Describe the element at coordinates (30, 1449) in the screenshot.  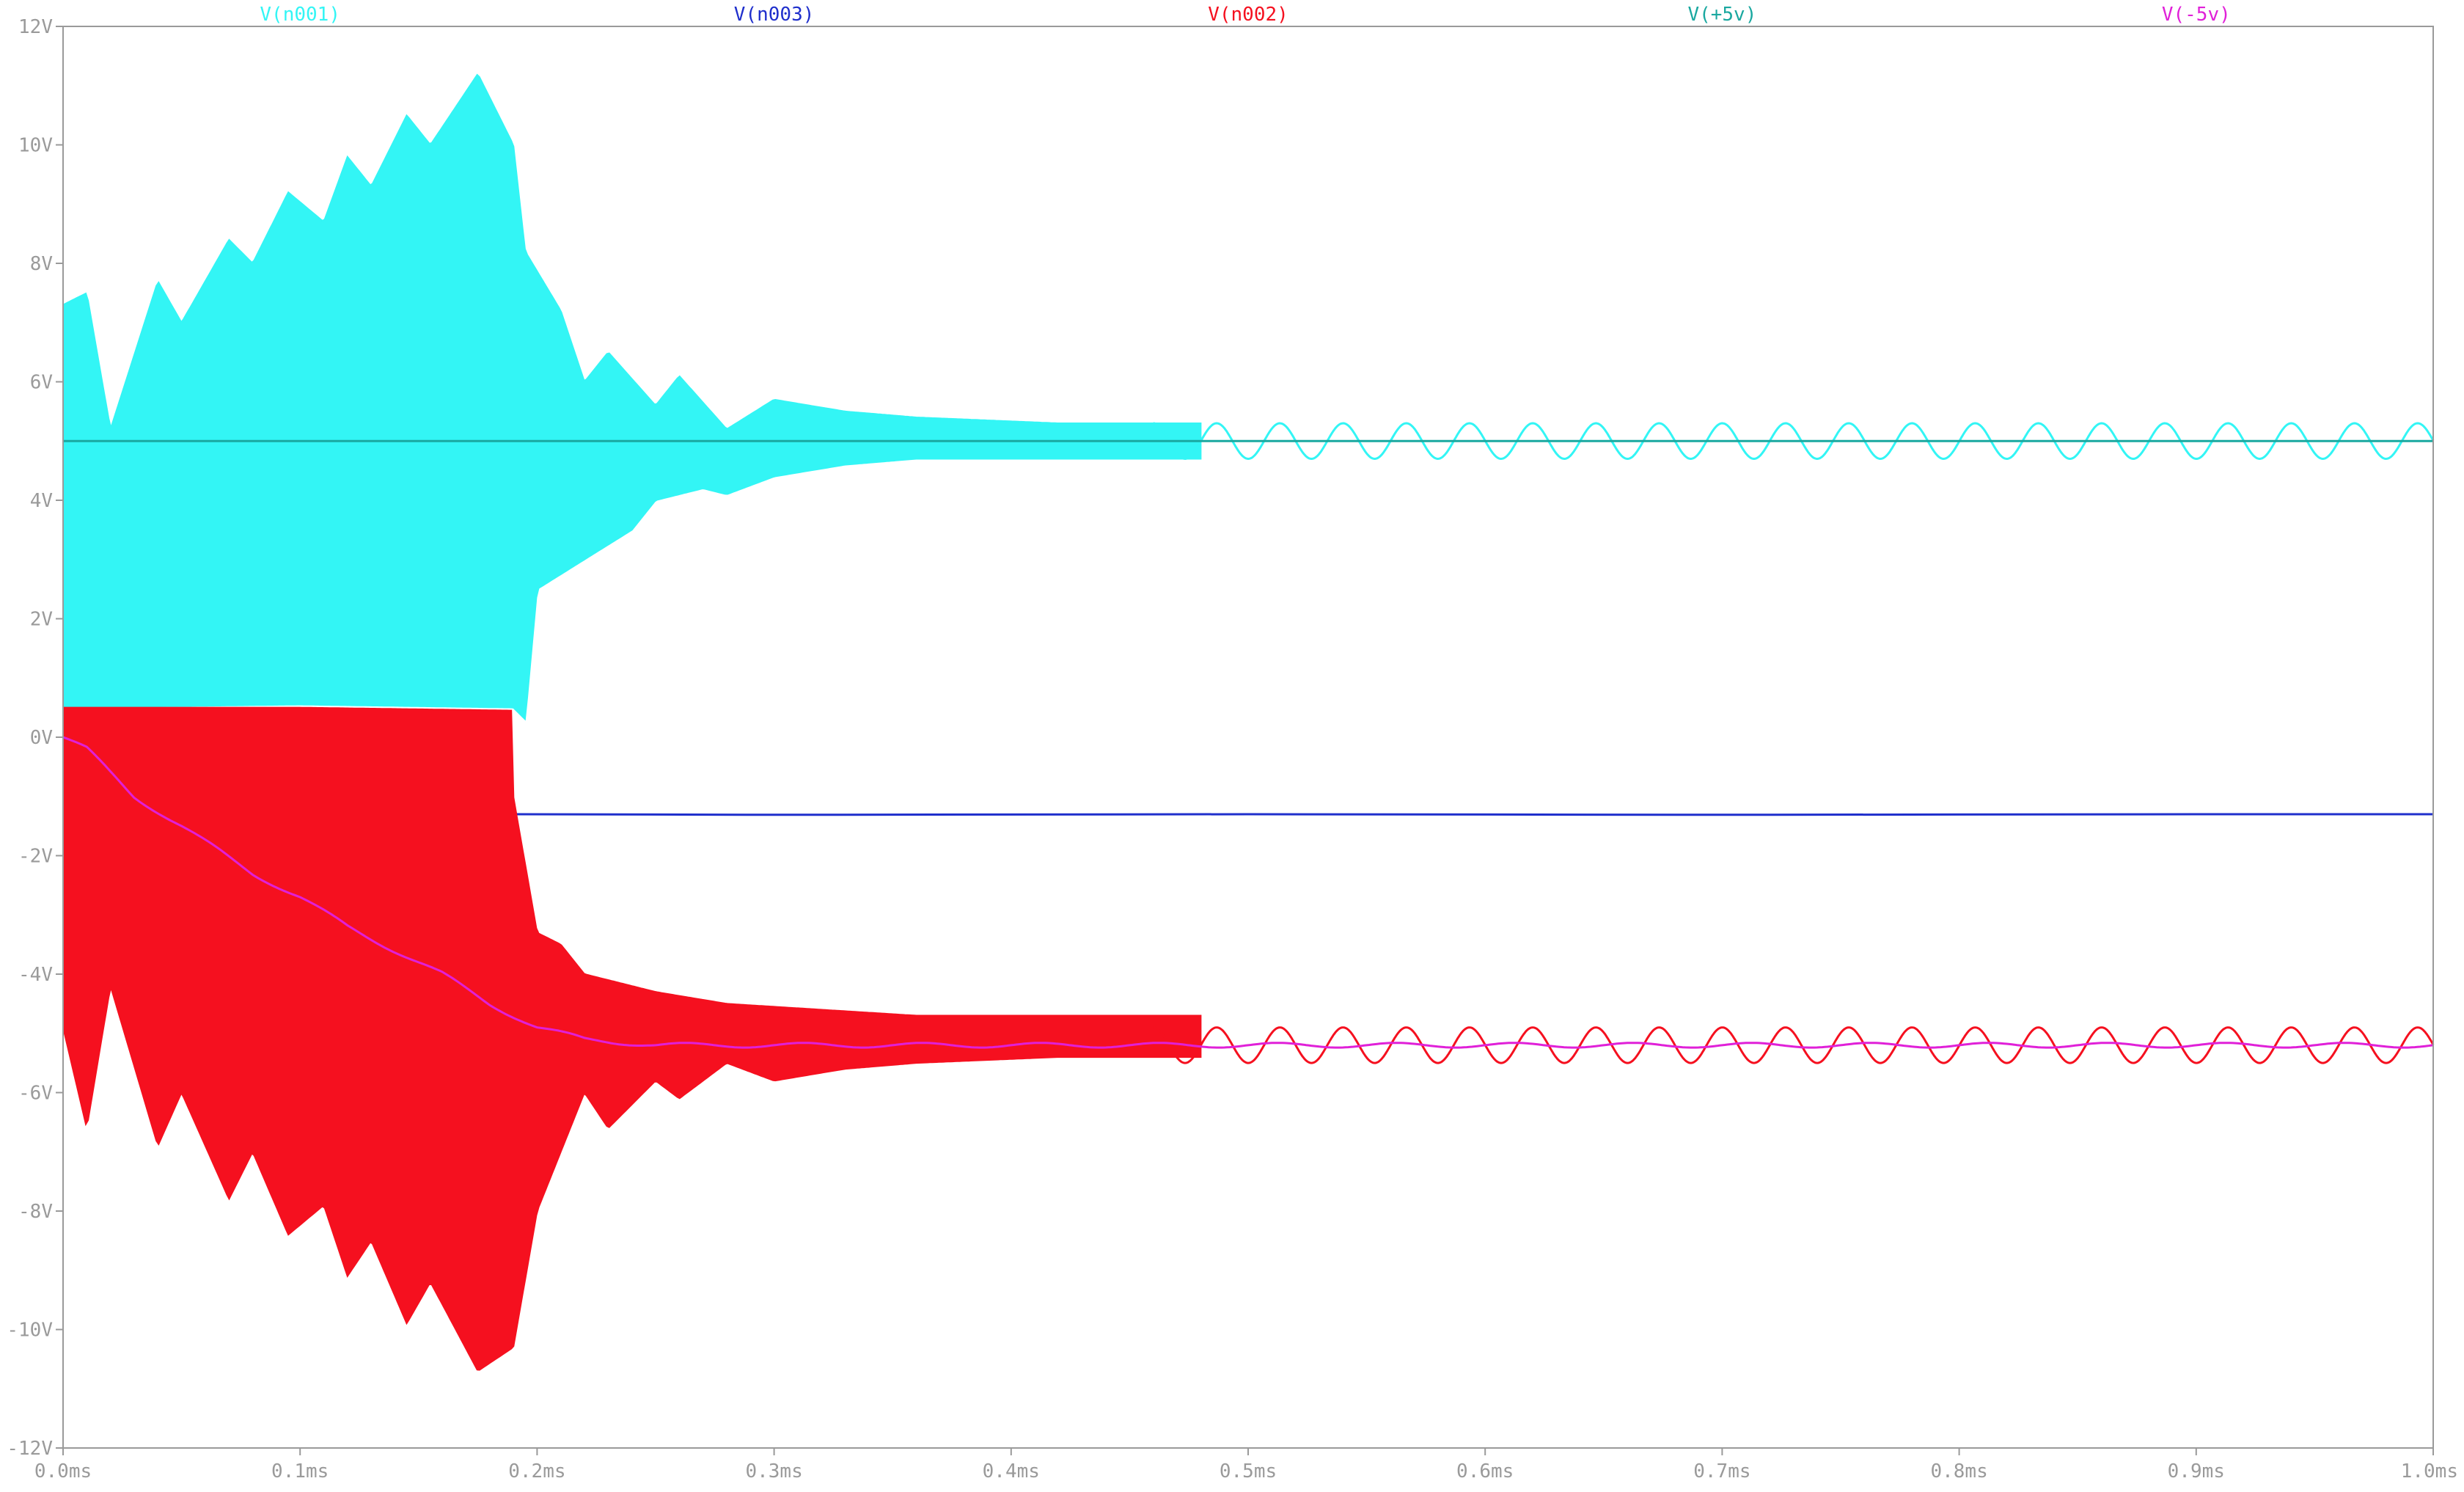
I see `y-tick-label: -12V` at that location.